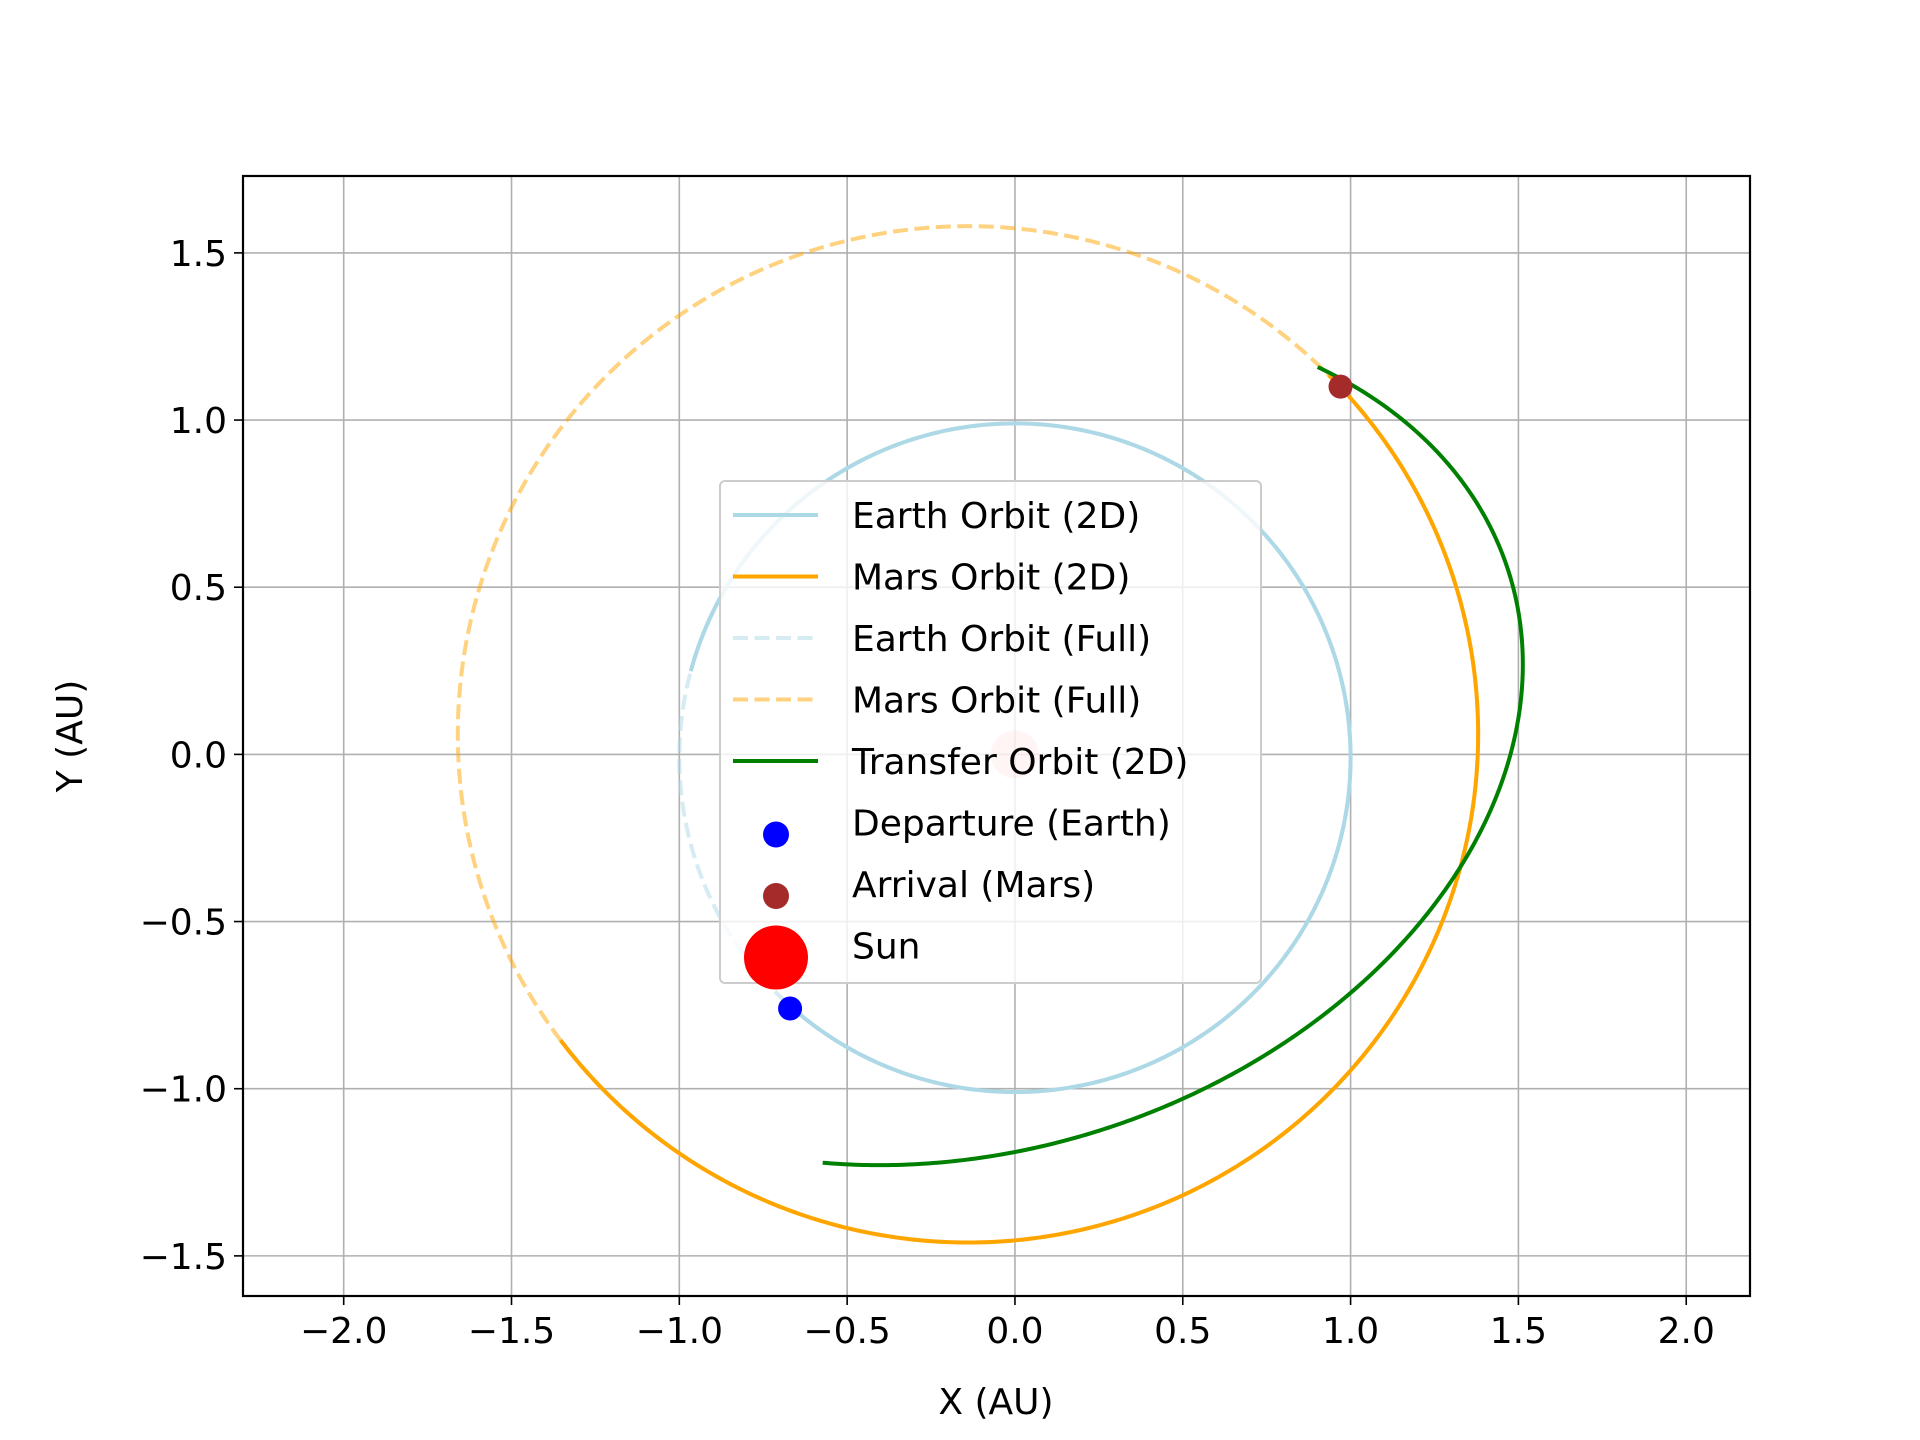  I want to click on x-tick-label: −2.0, so click(343, 1331).